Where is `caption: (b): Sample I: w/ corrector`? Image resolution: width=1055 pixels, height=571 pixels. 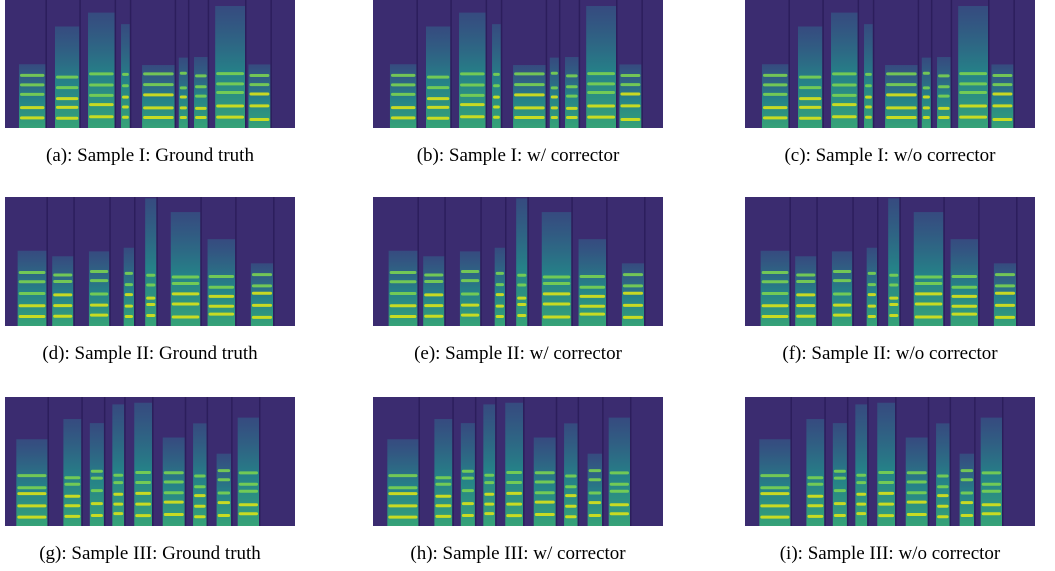 caption: (b): Sample I: w/ corrector is located at coordinates (518, 155).